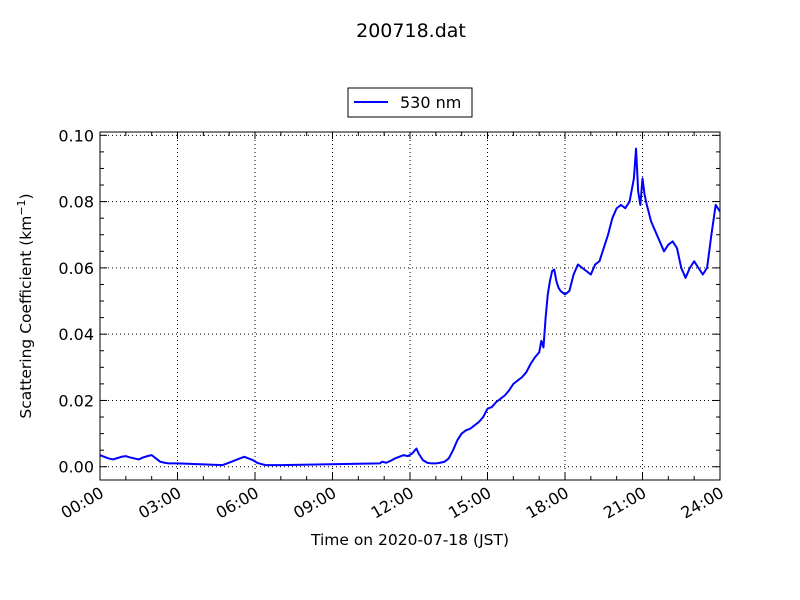 This screenshot has height=600, width=800. I want to click on y-axis-title-sup: −1, so click(21, 207).